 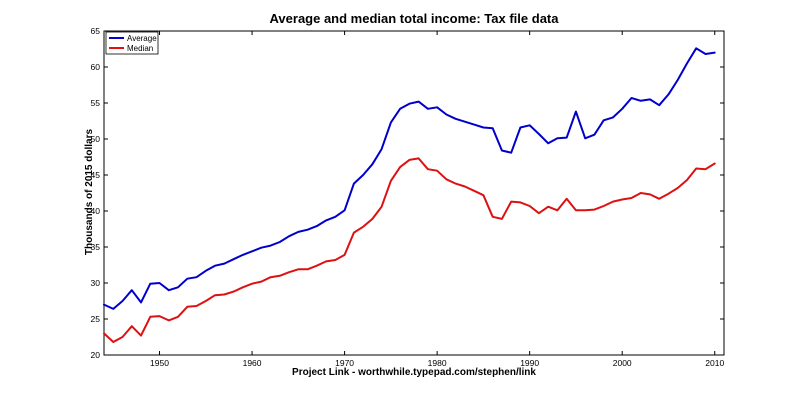 What do you see at coordinates (96, 67) in the screenshot?
I see `y-tick-label: 60` at bounding box center [96, 67].